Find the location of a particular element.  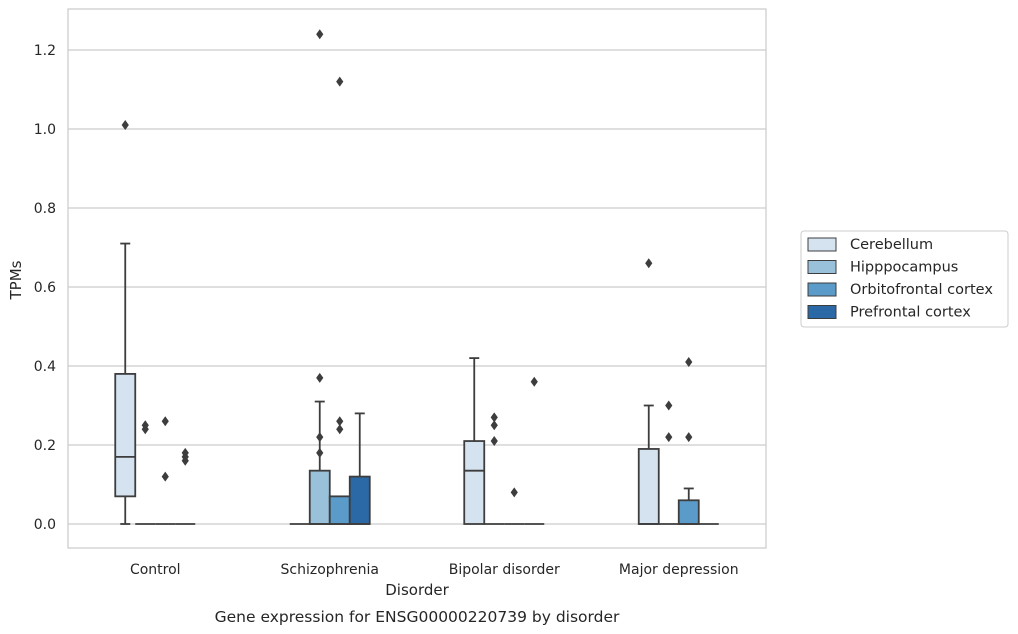

y-tick-label: 0.4 is located at coordinates (45, 367).